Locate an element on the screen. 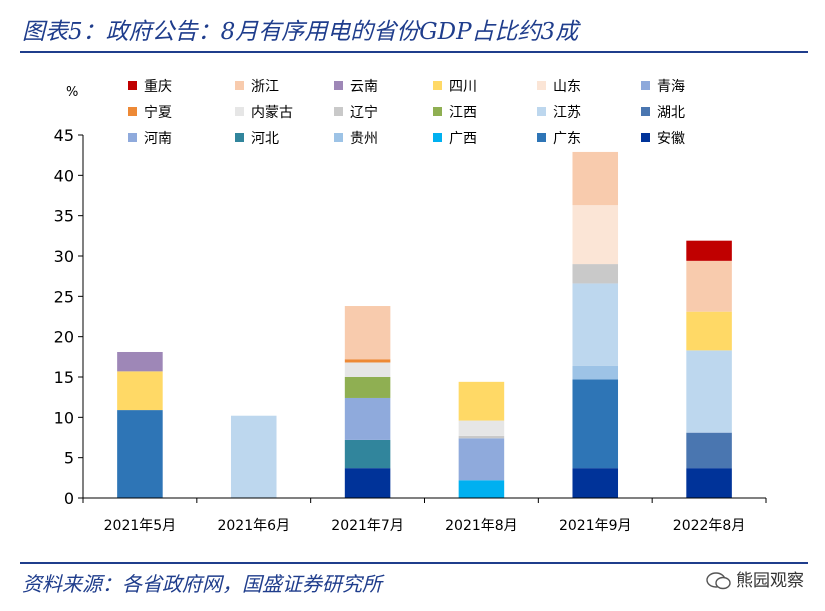 This screenshot has height=611, width=825. legend-label: 河南 is located at coordinates (158, 139).